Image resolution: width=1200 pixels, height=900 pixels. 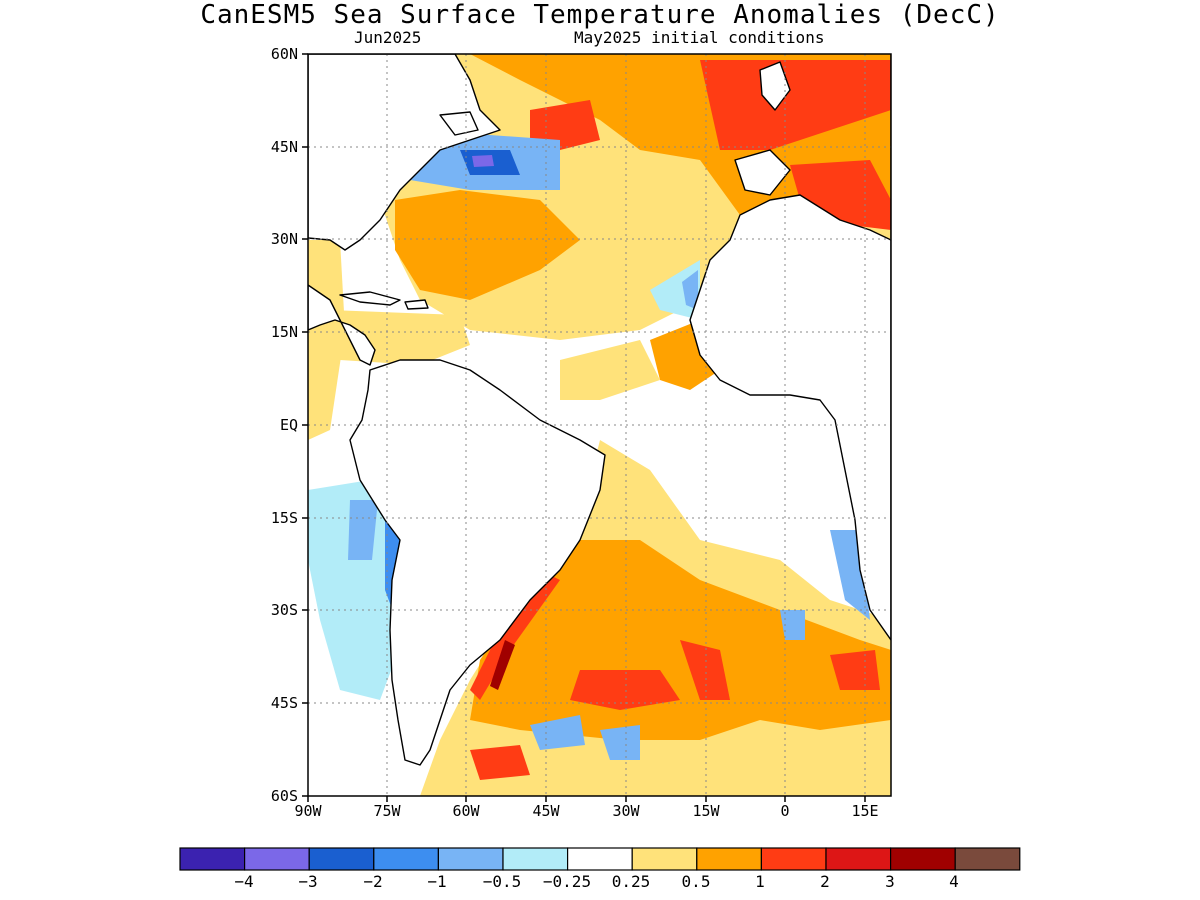 I want to click on lat-label-45s: 45S, so click(x=284, y=703).